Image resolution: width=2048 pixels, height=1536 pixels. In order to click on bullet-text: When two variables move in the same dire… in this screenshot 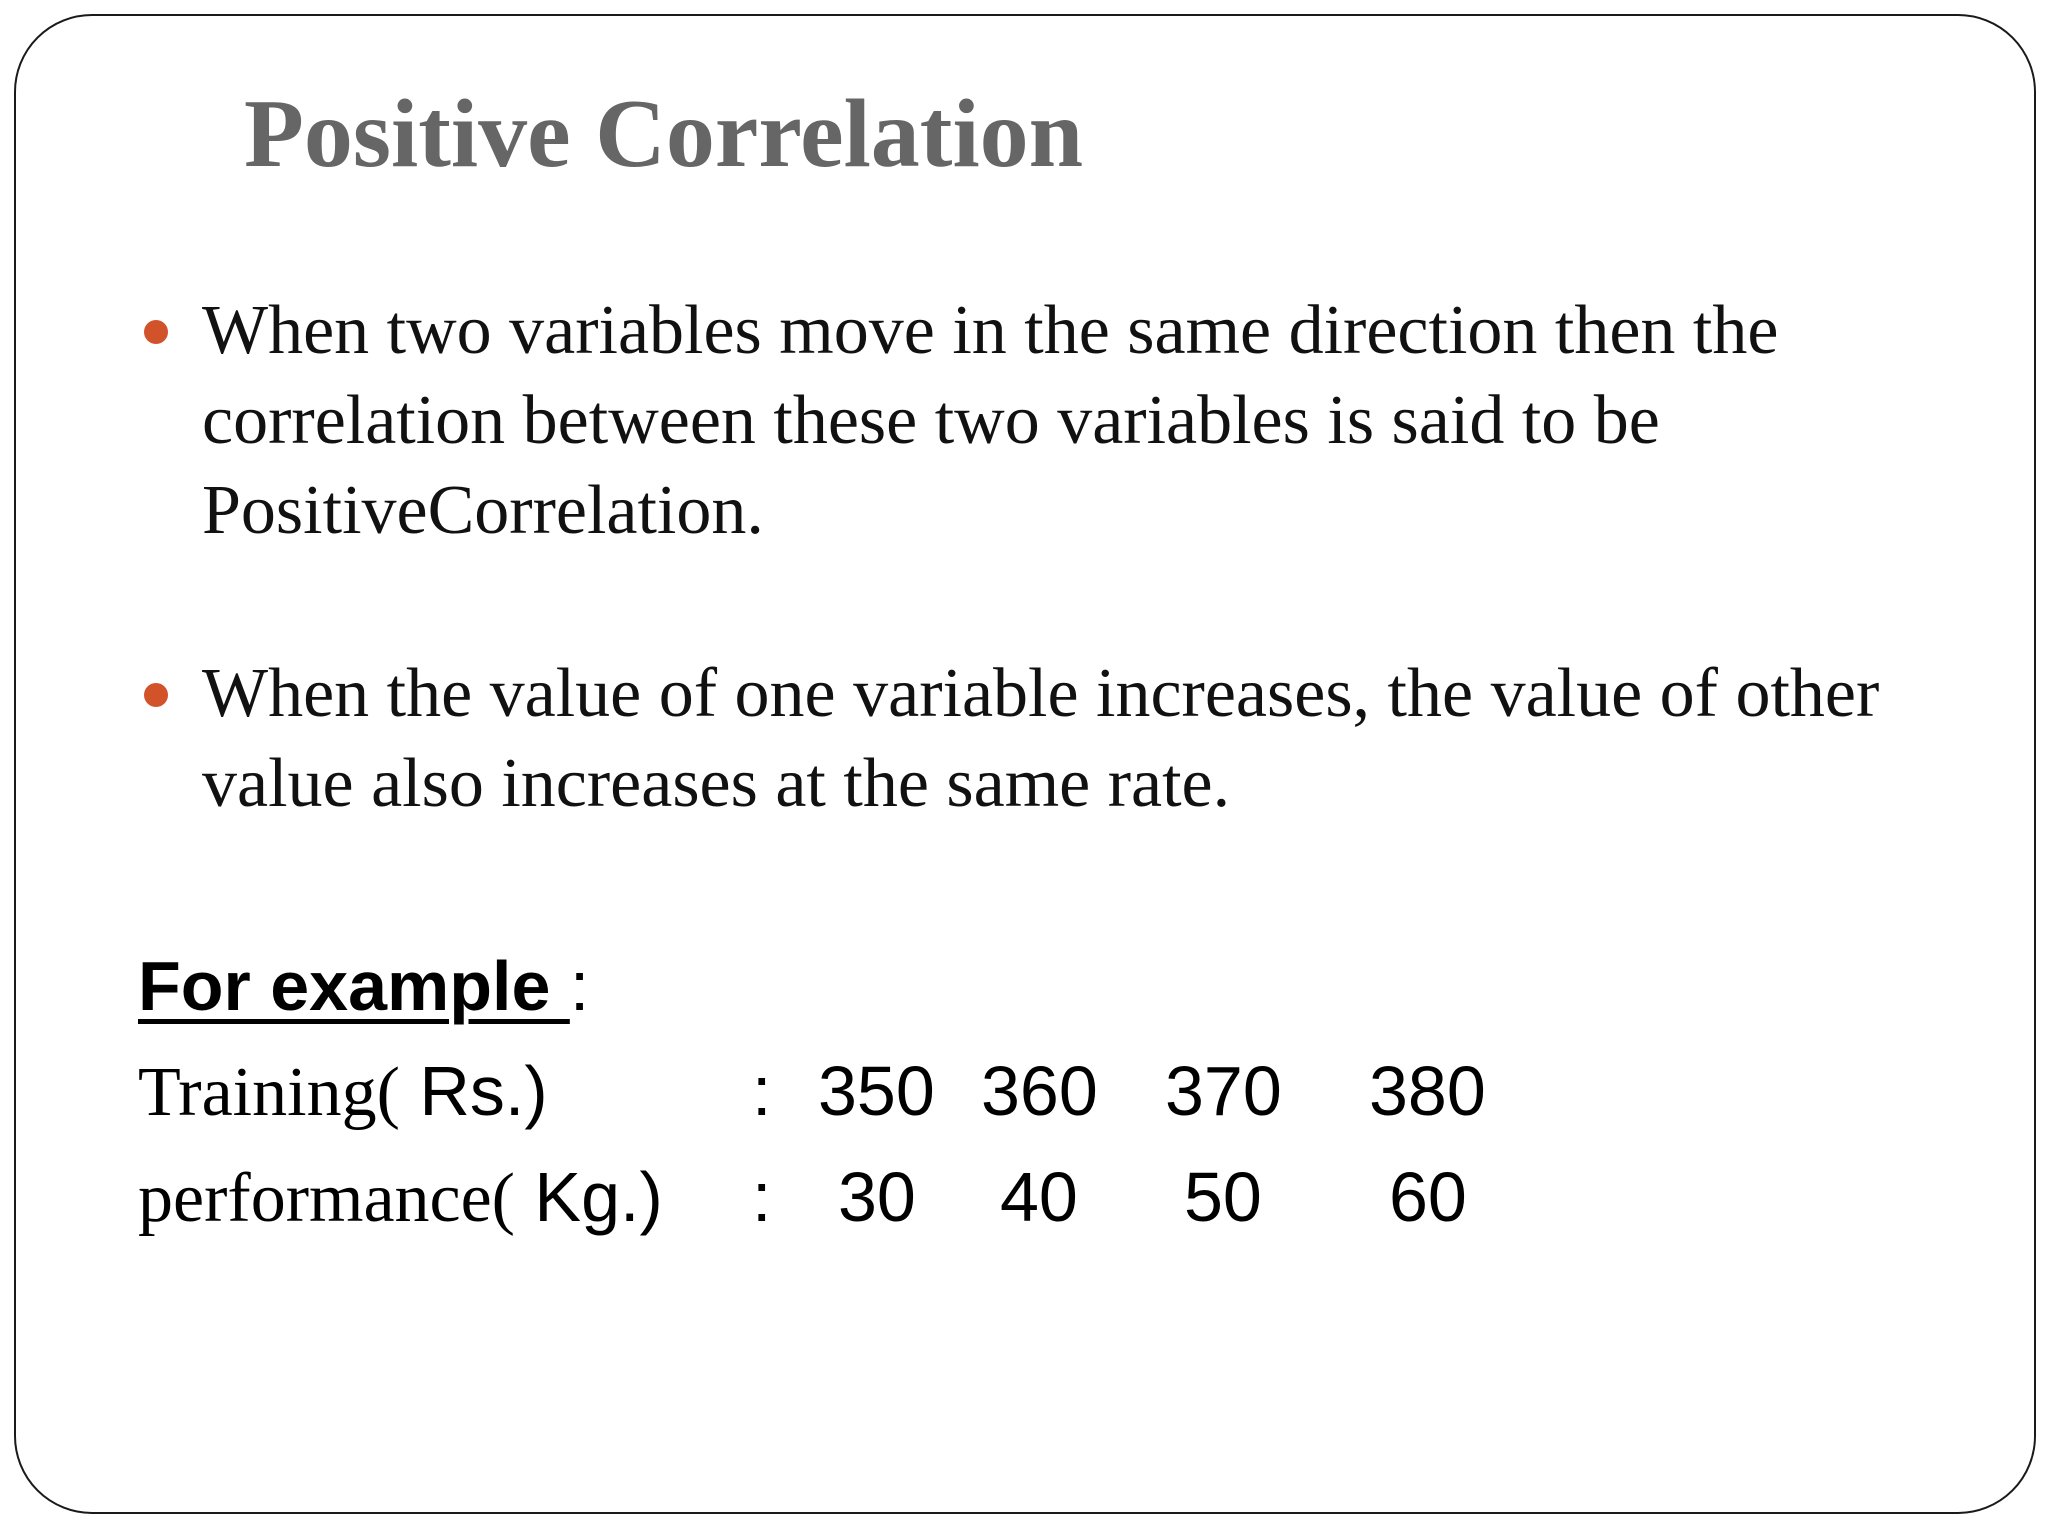, I will do `click(990, 420)`.